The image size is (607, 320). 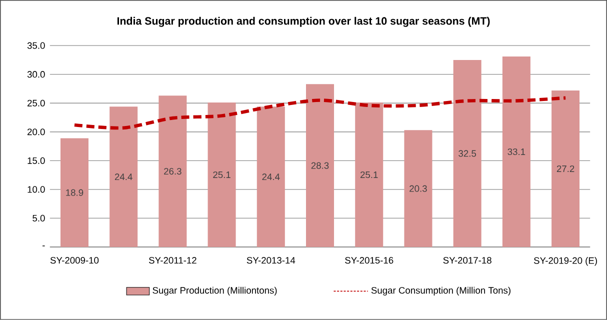 What do you see at coordinates (214, 291) in the screenshot?
I see `legend-label: Sugar Production (Milliontons)` at bounding box center [214, 291].